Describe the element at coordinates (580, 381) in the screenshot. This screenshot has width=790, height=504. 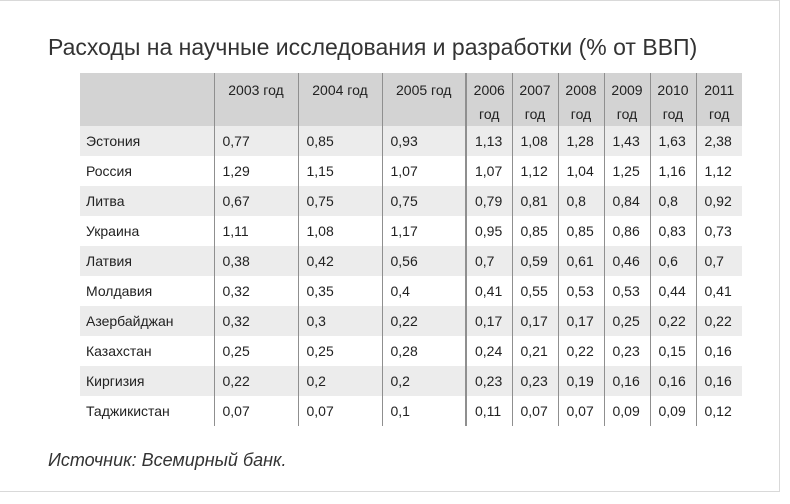
I see `value-cell: 0,19` at that location.